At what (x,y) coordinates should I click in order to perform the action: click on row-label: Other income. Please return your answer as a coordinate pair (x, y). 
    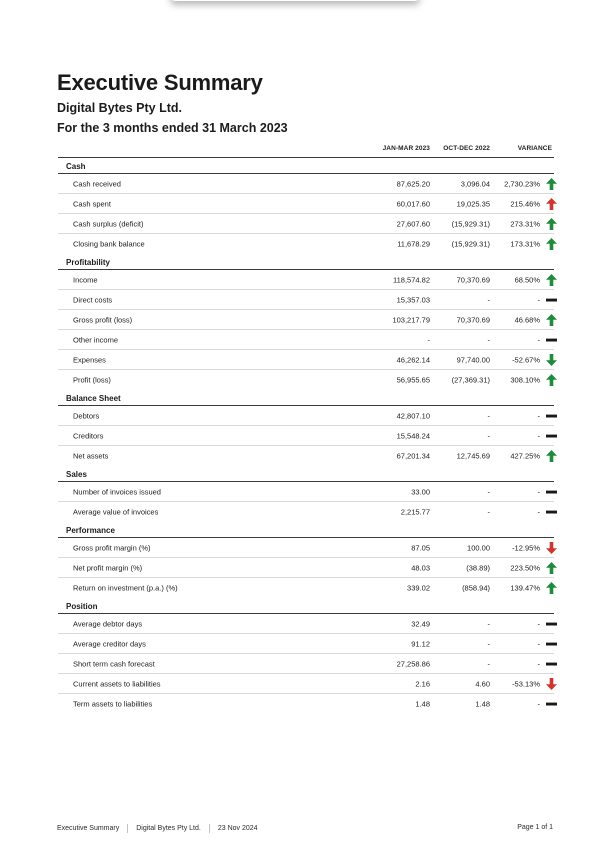
    Looking at the image, I should click on (96, 340).